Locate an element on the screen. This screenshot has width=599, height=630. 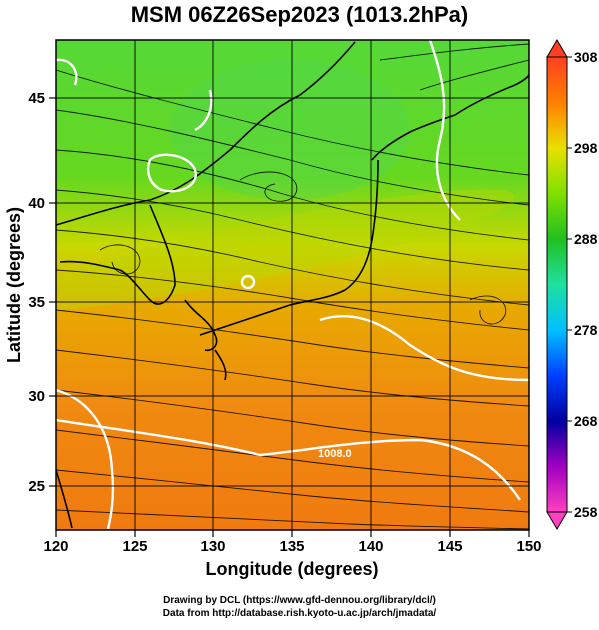
y-tick-label: 40 is located at coordinates (36, 203).